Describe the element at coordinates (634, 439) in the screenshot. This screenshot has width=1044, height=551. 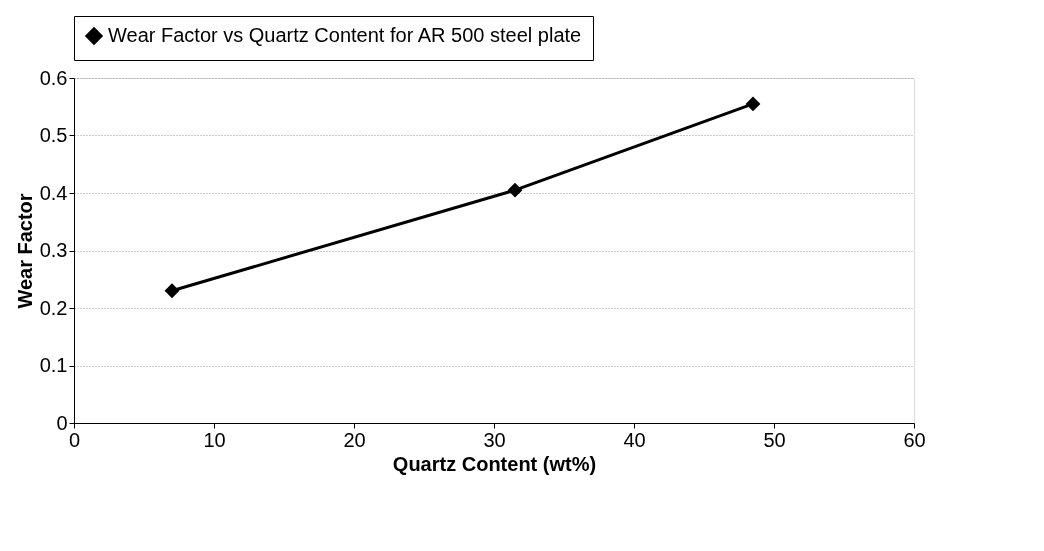
I see `x-tick-label: 40` at that location.